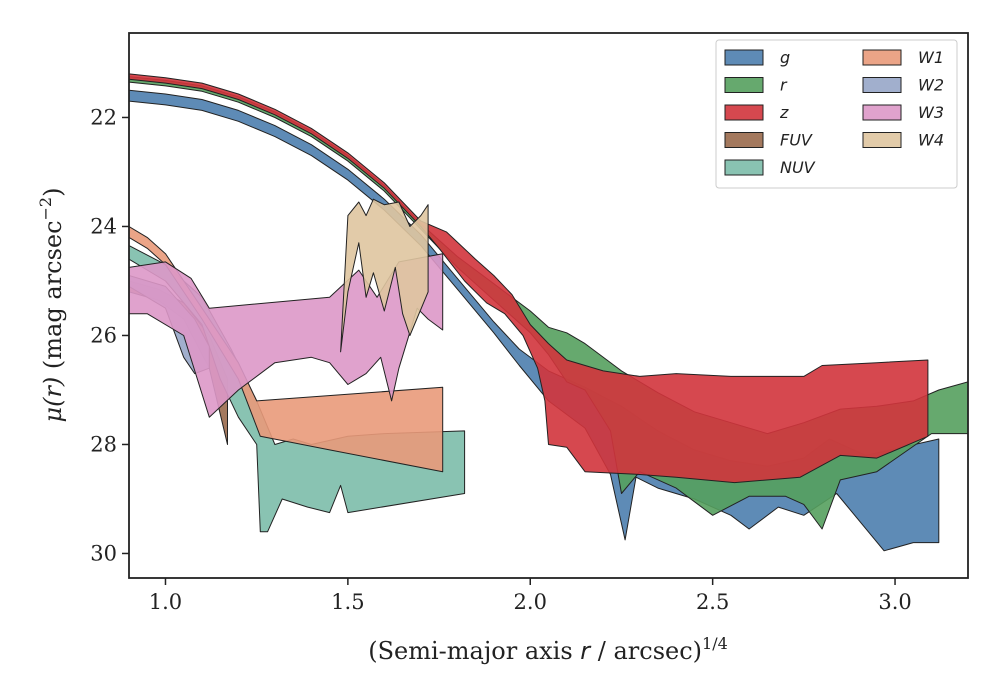 This screenshot has height=700, width=1000. What do you see at coordinates (51, 305) in the screenshot?
I see `y-axis-label: μ(r) (mag arcsec−2)` at bounding box center [51, 305].